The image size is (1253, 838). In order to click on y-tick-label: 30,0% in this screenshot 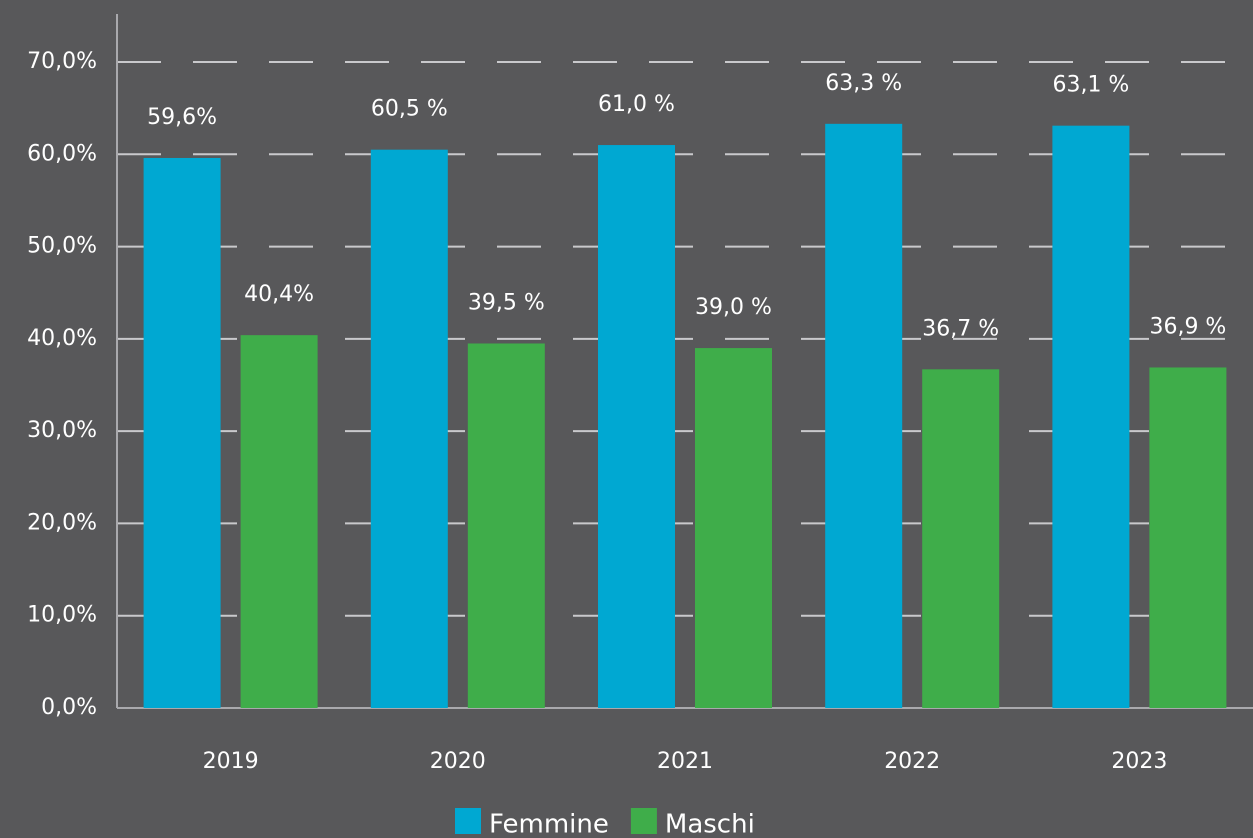, I will do `click(62, 430)`.